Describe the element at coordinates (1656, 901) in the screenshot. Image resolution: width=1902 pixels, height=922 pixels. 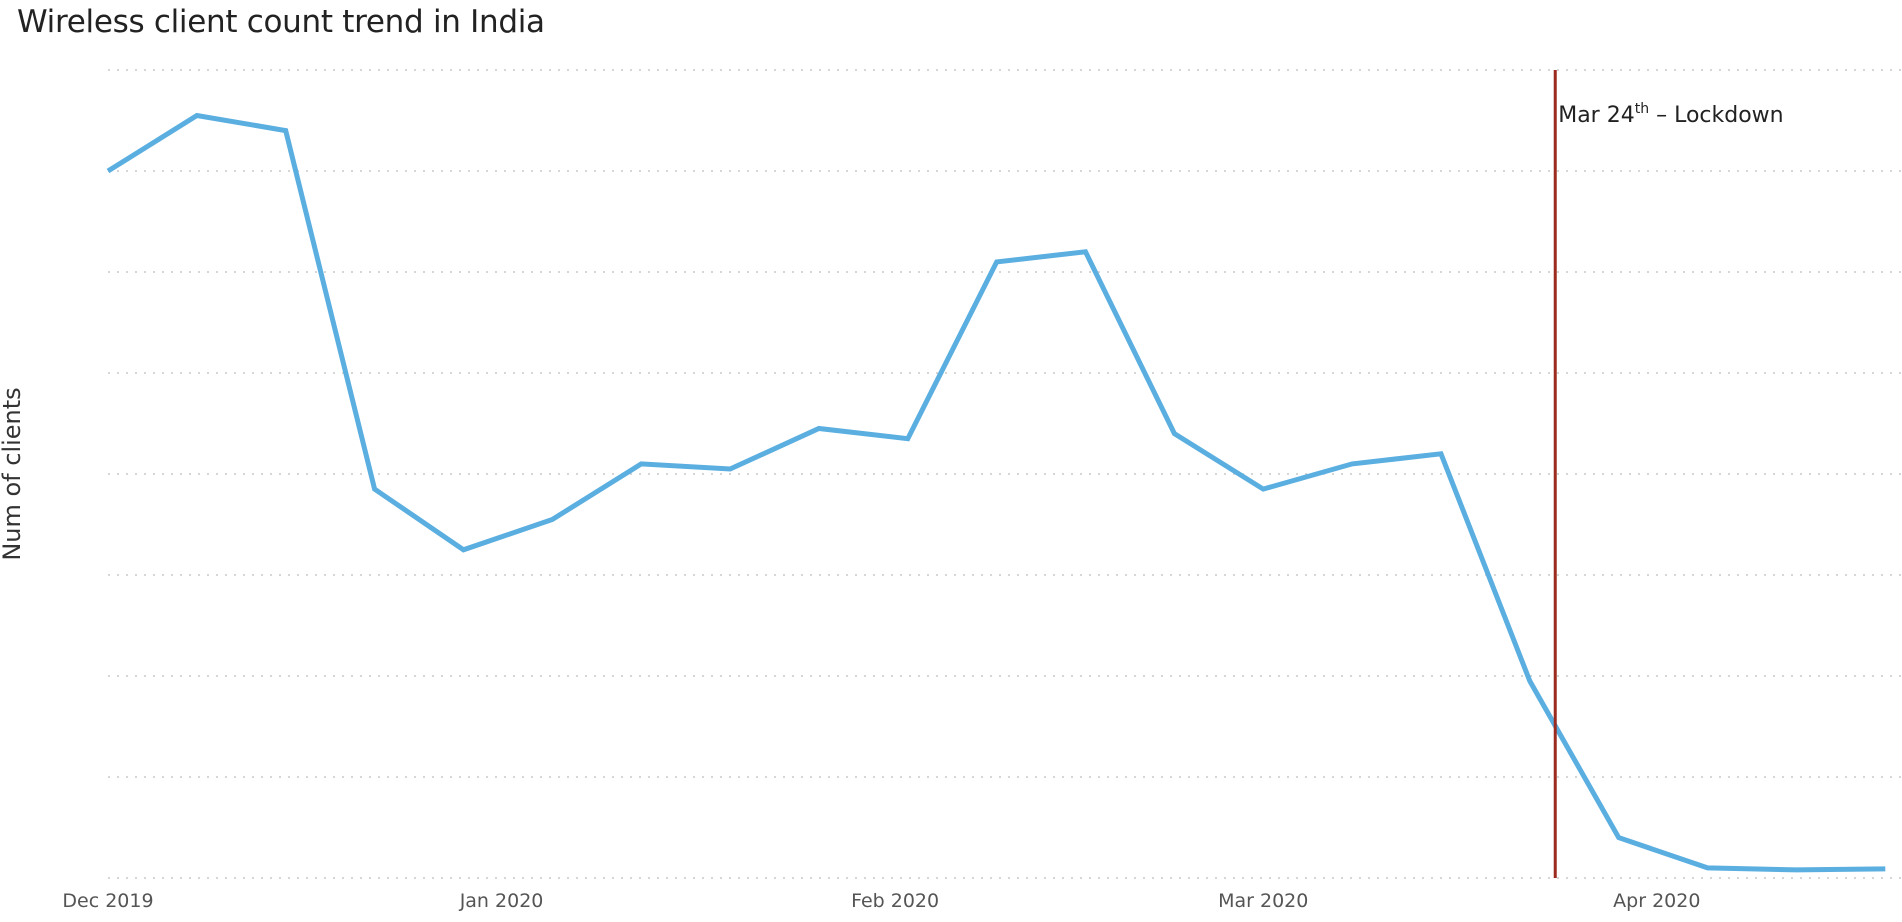
I see `x-tick-label: Apr 2020` at that location.